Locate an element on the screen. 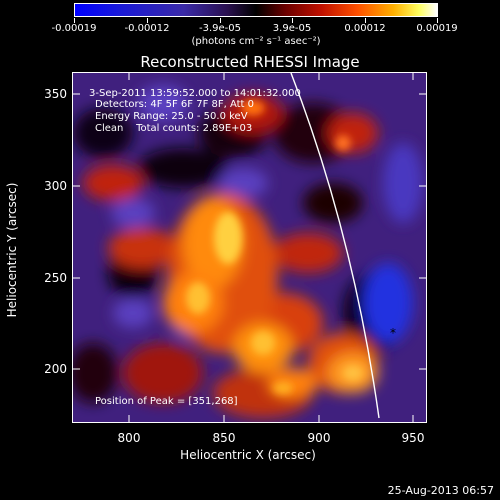 The image size is (500, 500). x-tick-label: 800 is located at coordinates (129, 438).